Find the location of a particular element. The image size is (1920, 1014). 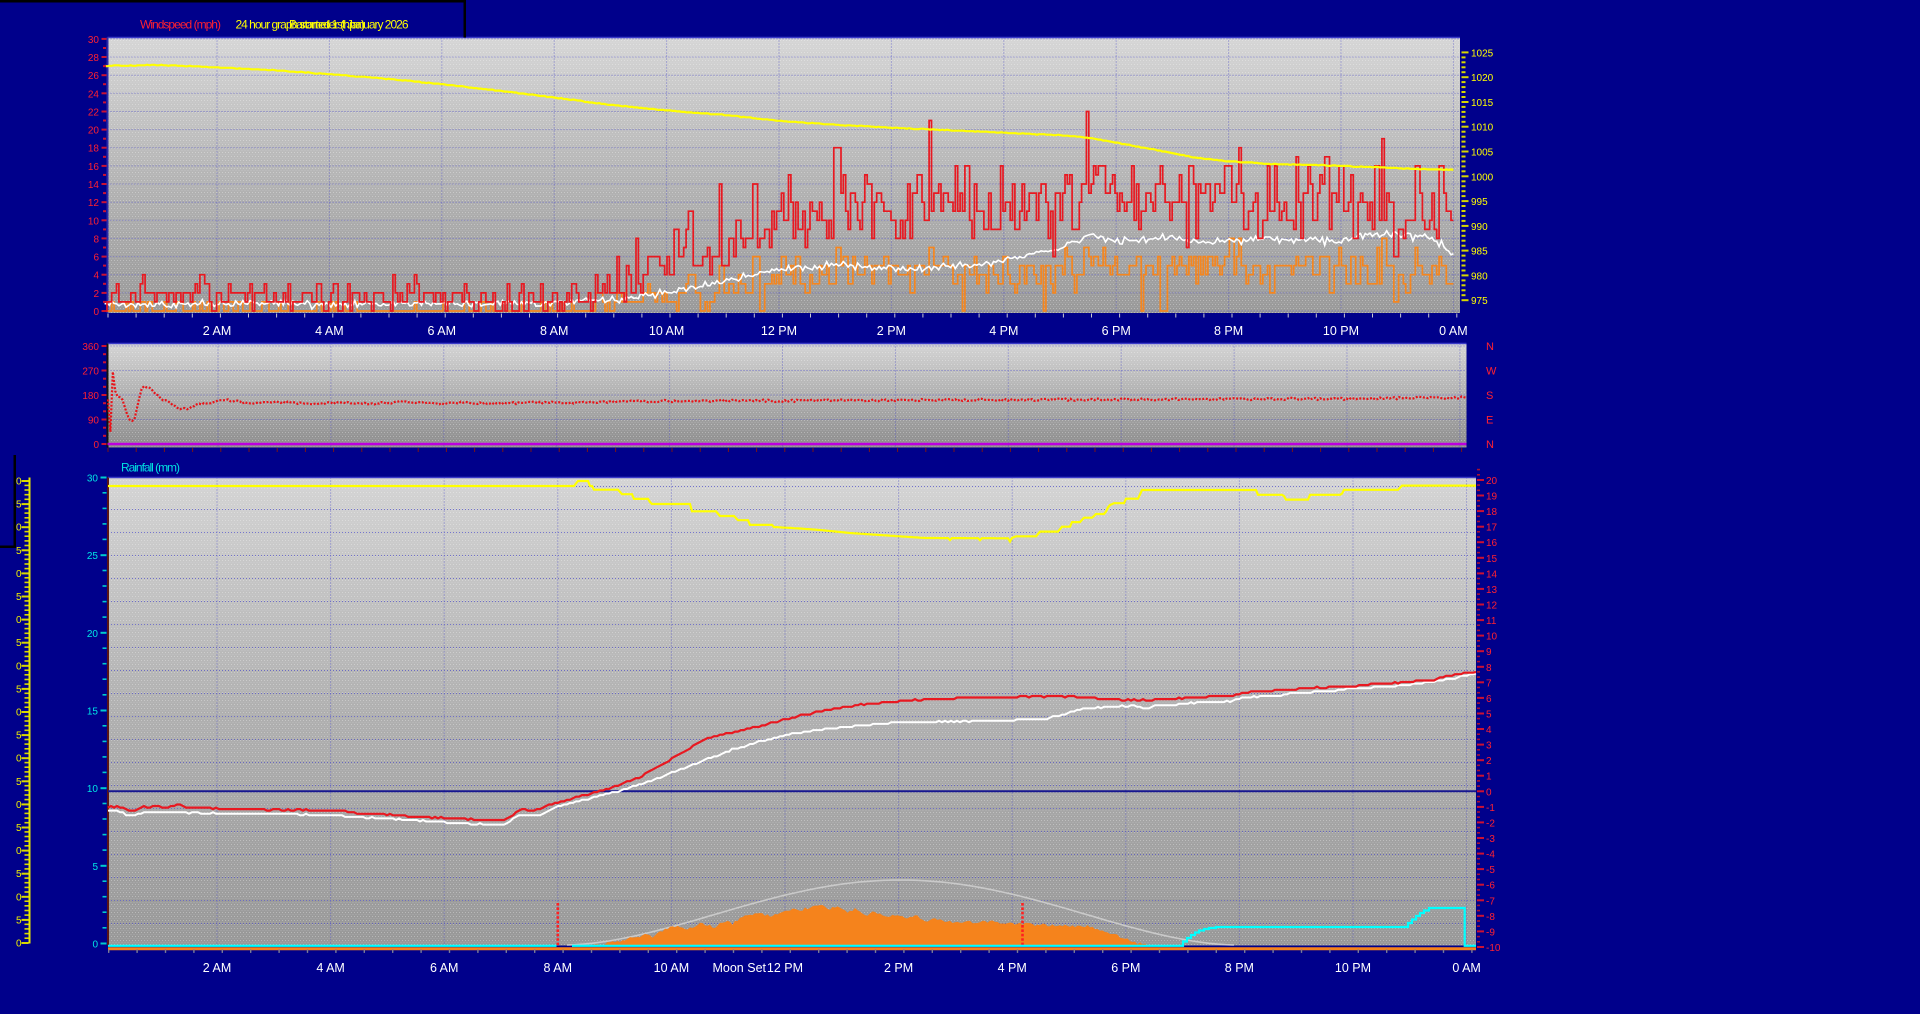

svg-text: 3 is located at coordinates (1489, 746).